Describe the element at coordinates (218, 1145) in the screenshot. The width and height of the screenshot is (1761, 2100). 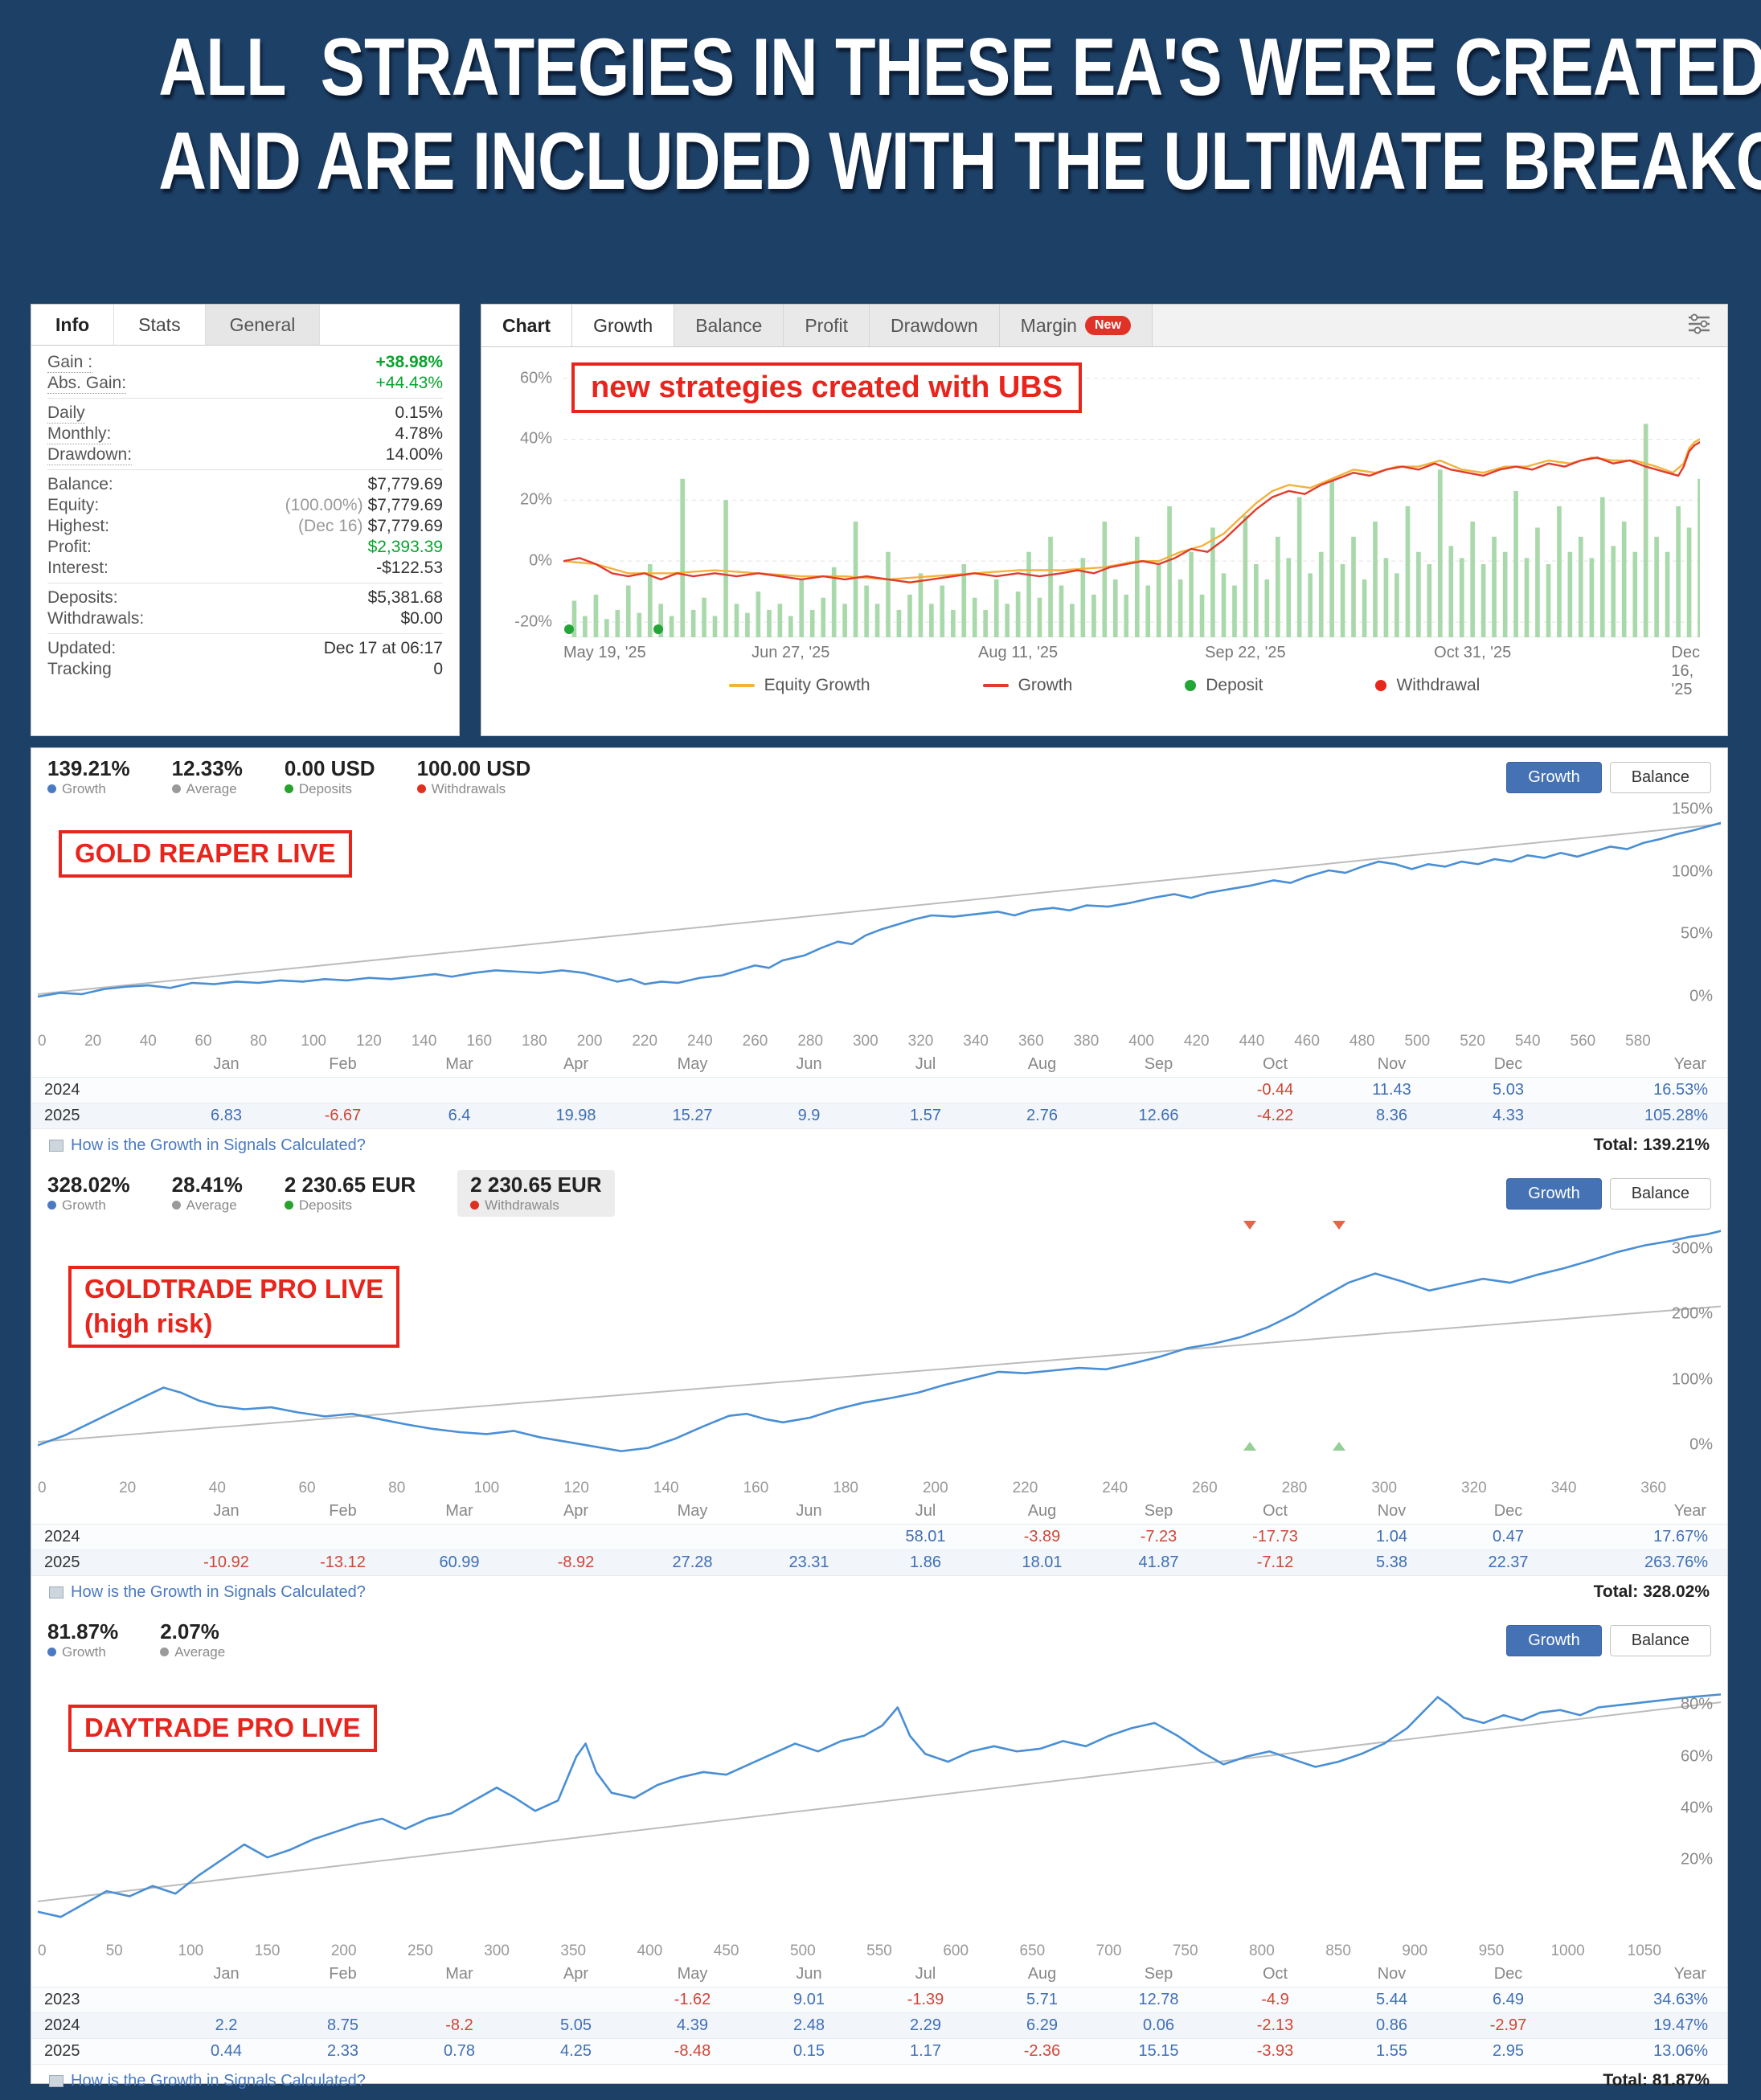
I see `growth-help-link-label: How is the Growth in Signals Calculated?` at that location.